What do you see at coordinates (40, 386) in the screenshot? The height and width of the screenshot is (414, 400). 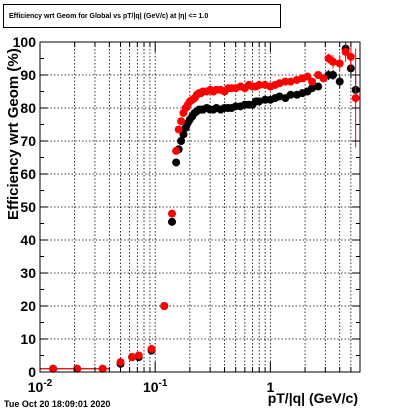 I see `x-tick-label: 10⁻²` at bounding box center [40, 386].